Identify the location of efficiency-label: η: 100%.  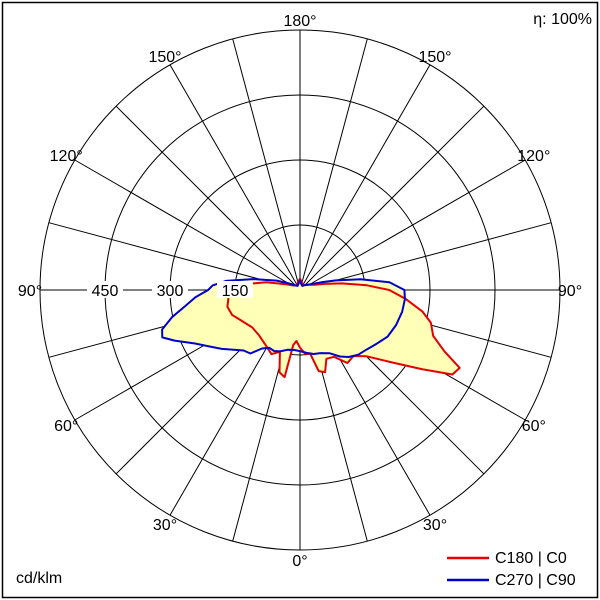
(562, 19).